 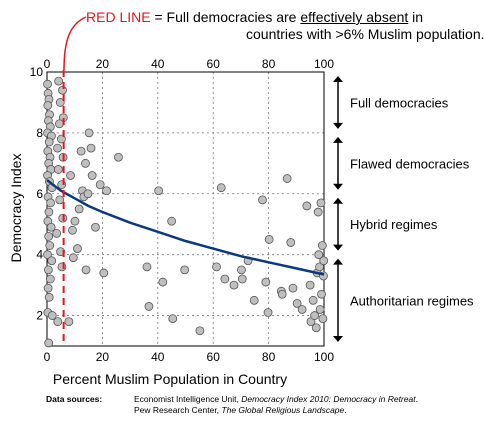 I want to click on x-tick-label-top-5: 100, so click(x=324, y=64).